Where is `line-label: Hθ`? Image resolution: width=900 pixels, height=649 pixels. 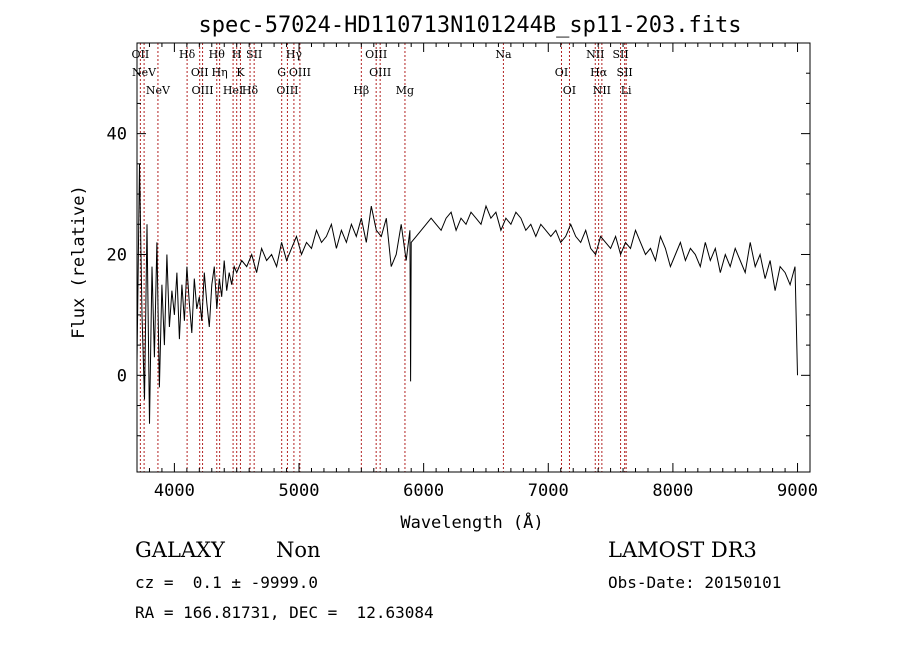 line-label: Hθ is located at coordinates (217, 54).